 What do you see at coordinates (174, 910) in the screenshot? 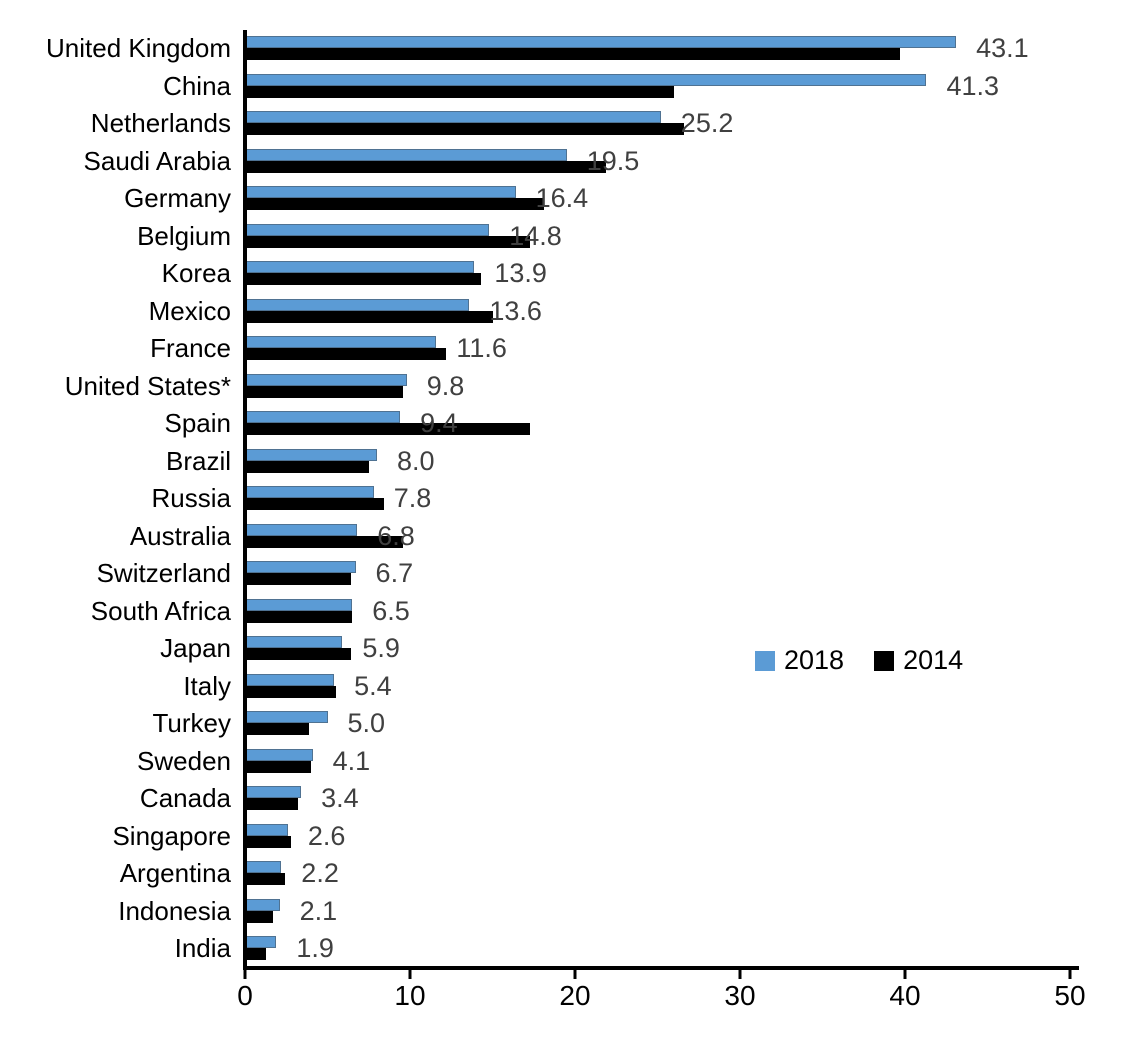
I see `category-label: Indonesia` at bounding box center [174, 910].